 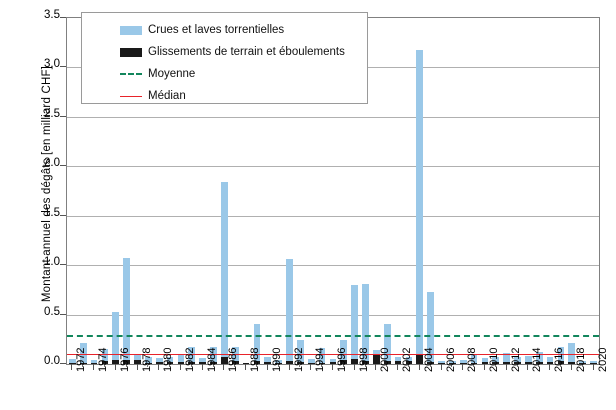 I want to click on x-tick-label: 2010, so click(x=494, y=359).